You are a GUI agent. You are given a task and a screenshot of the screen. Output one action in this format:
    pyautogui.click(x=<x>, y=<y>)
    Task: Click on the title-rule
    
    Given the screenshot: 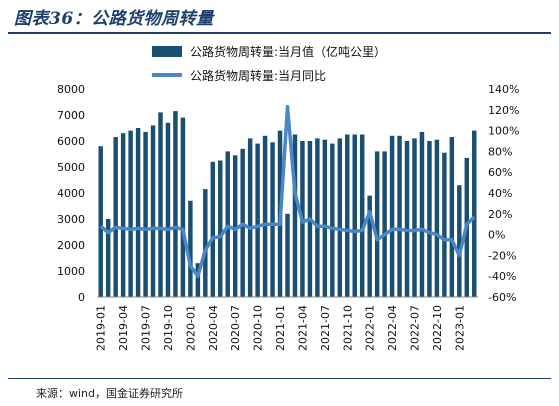 What is the action you would take?
    pyautogui.click(x=279, y=33)
    